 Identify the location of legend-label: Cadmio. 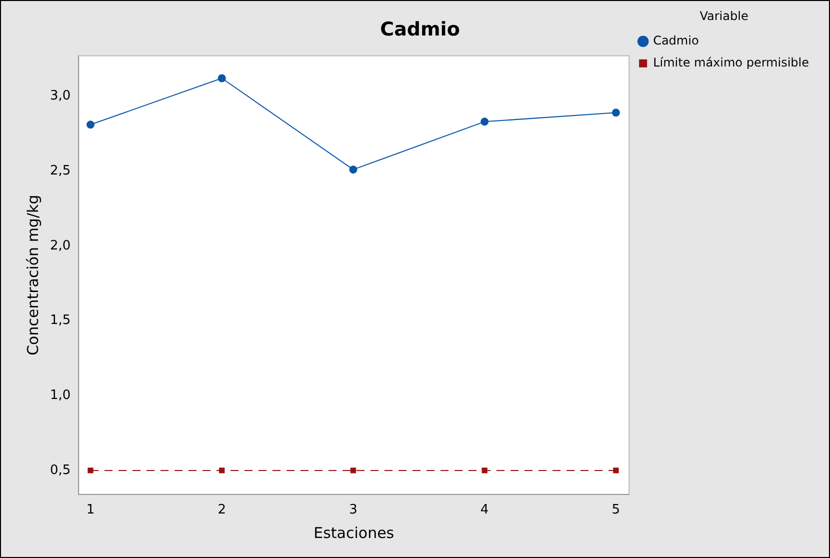
(676, 41).